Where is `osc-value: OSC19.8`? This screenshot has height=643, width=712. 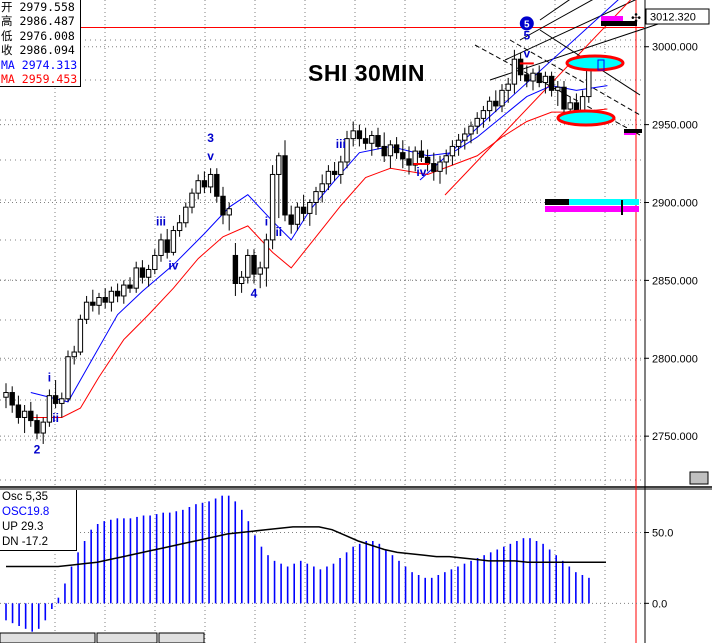 osc-value: OSC19.8 is located at coordinates (26, 512).